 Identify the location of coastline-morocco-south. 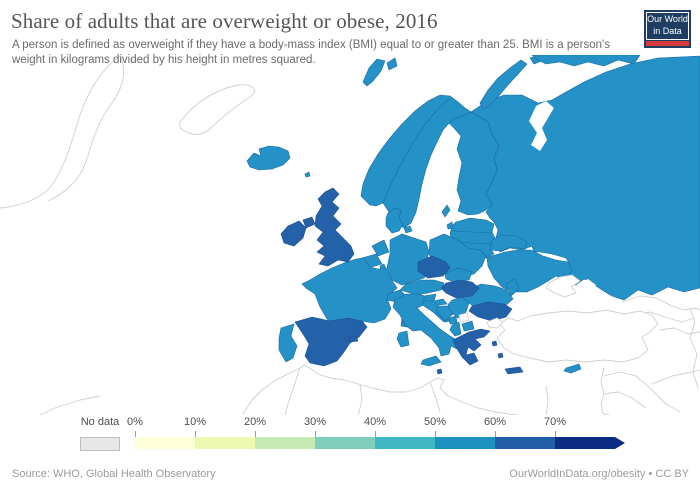
(70, 405).